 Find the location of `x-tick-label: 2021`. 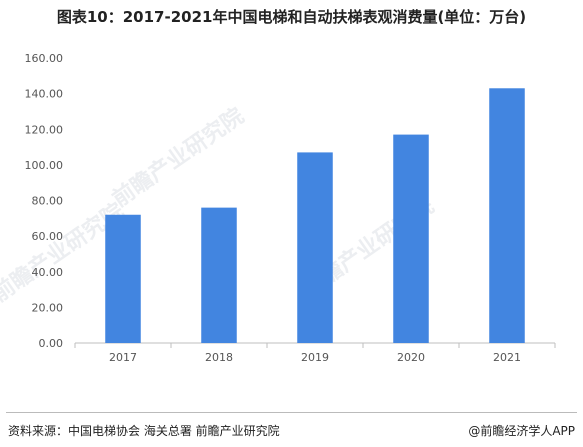

x-tick-label: 2021 is located at coordinates (507, 357).